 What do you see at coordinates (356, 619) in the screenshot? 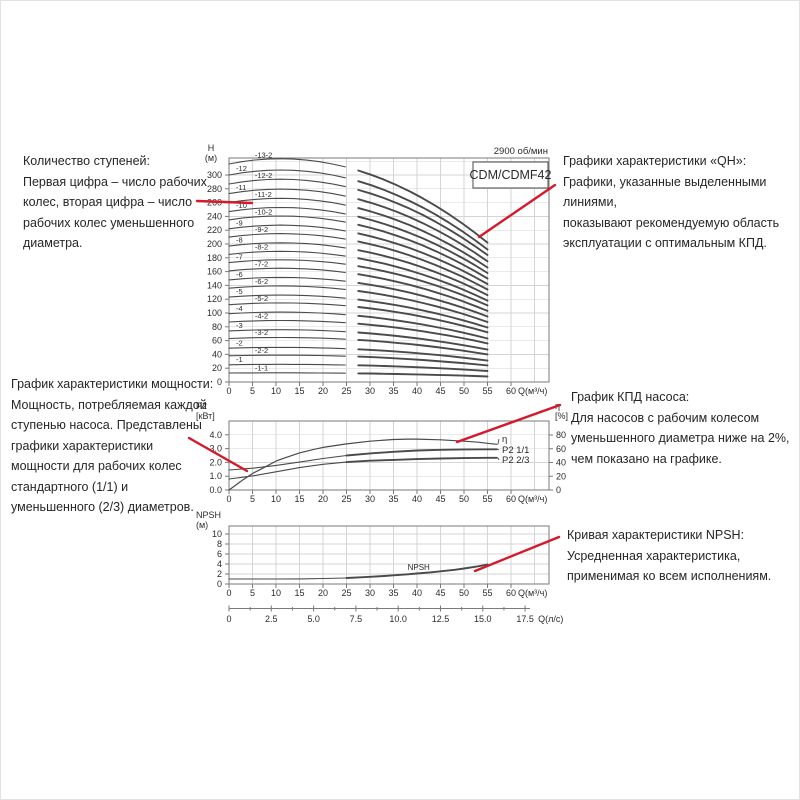
I see `lps-tick-label: 7.5` at bounding box center [356, 619].